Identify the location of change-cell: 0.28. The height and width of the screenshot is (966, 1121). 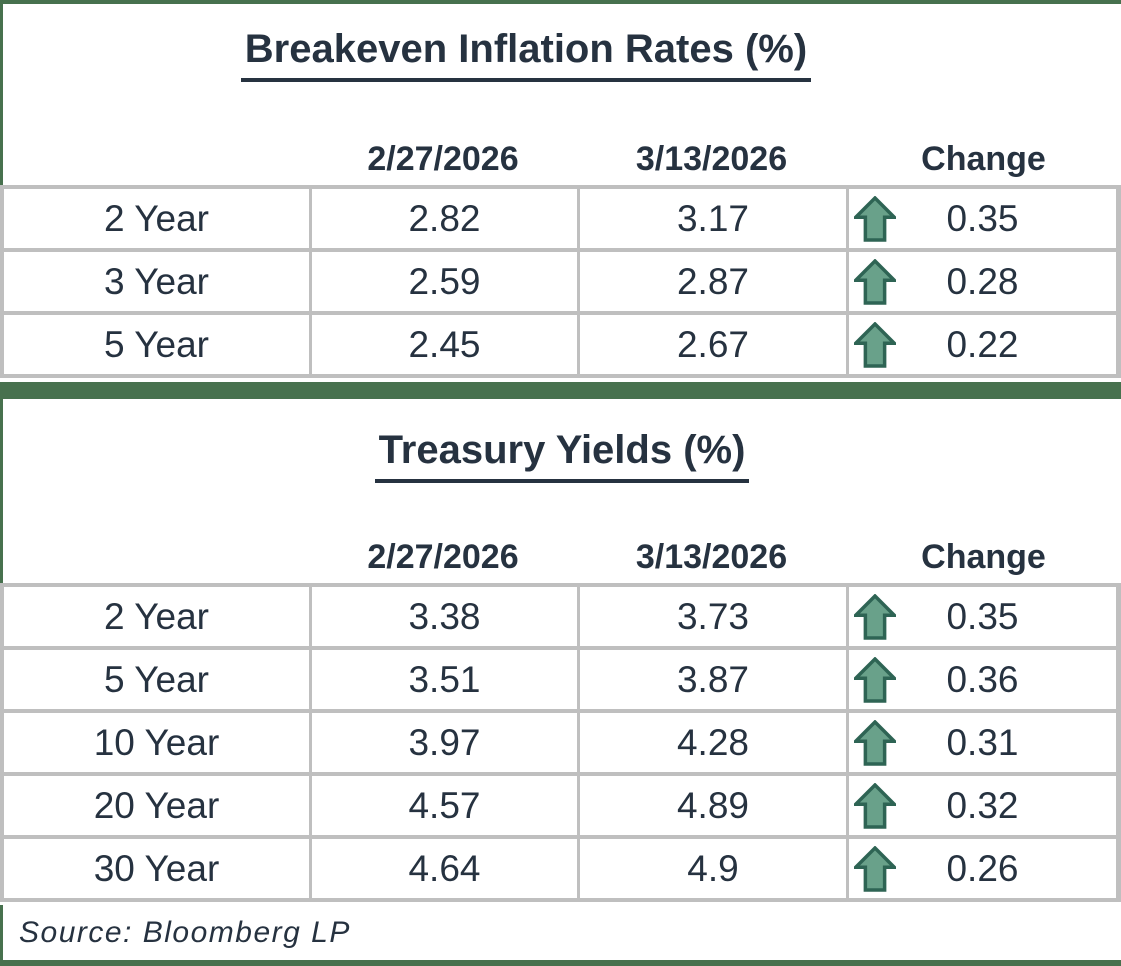
(981, 281).